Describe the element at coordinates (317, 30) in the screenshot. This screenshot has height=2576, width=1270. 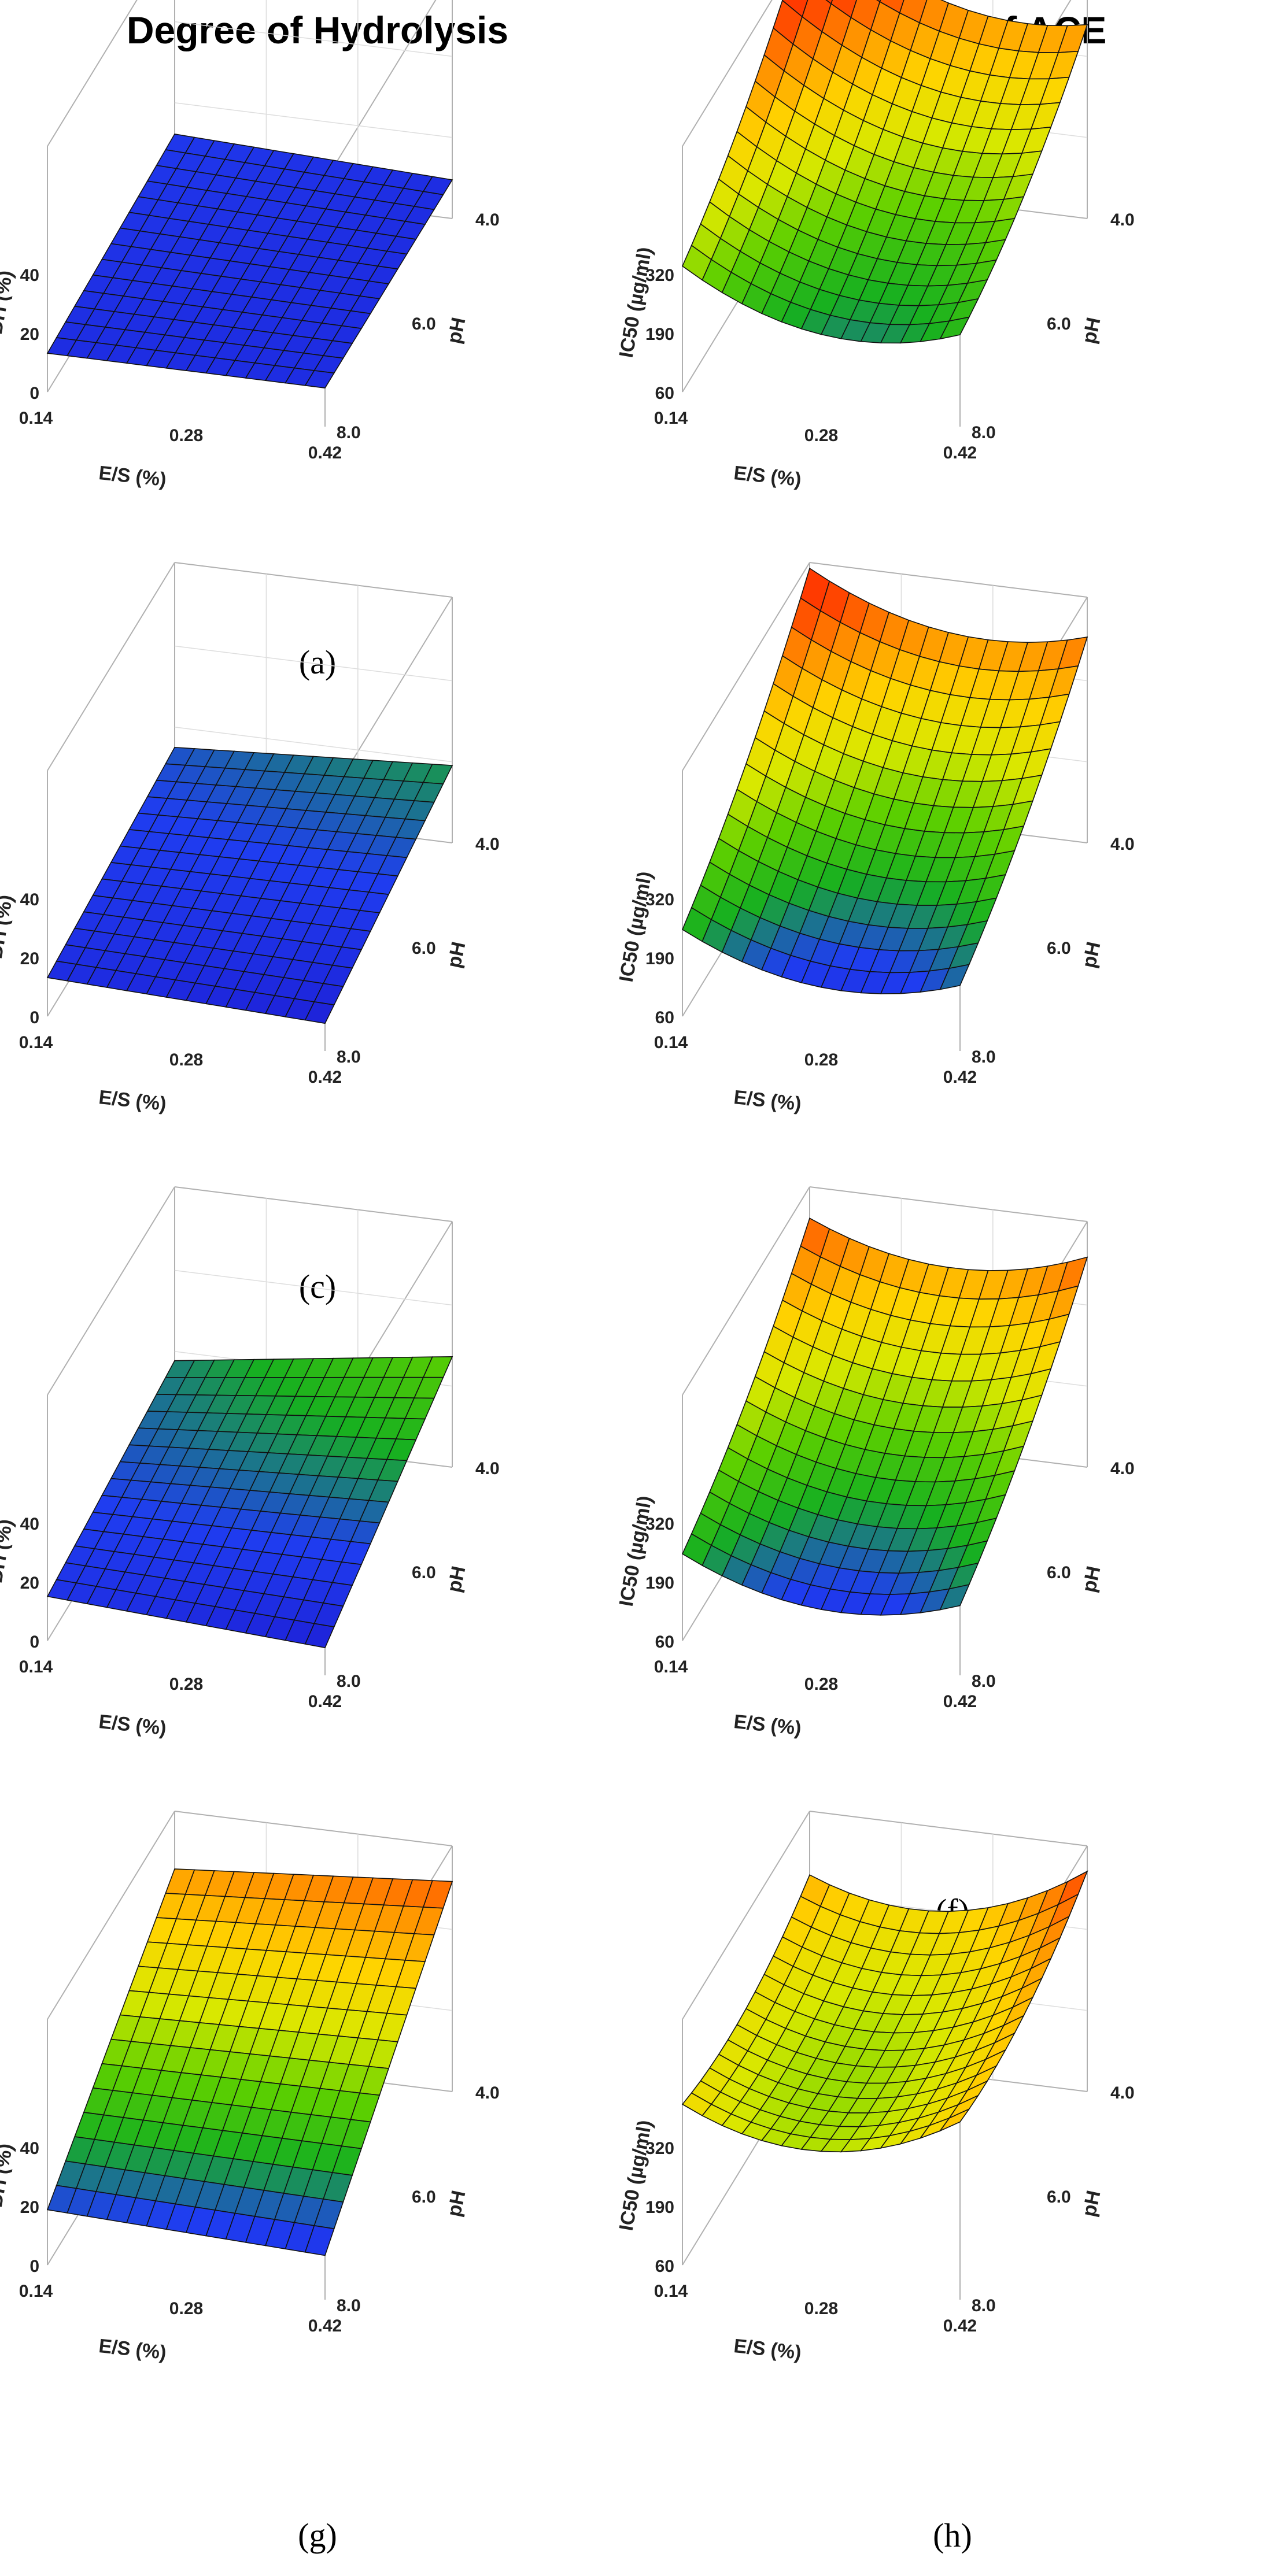
I see `column-title-hydrolysis: Degree of Hydrolysis` at that location.